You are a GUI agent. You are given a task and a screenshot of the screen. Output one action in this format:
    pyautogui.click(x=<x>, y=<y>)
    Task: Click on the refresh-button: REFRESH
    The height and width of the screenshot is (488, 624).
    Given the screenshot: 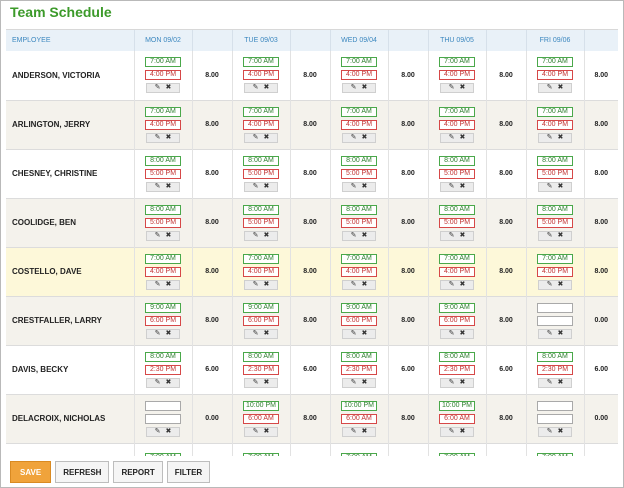 What is the action you would take?
    pyautogui.click(x=82, y=472)
    